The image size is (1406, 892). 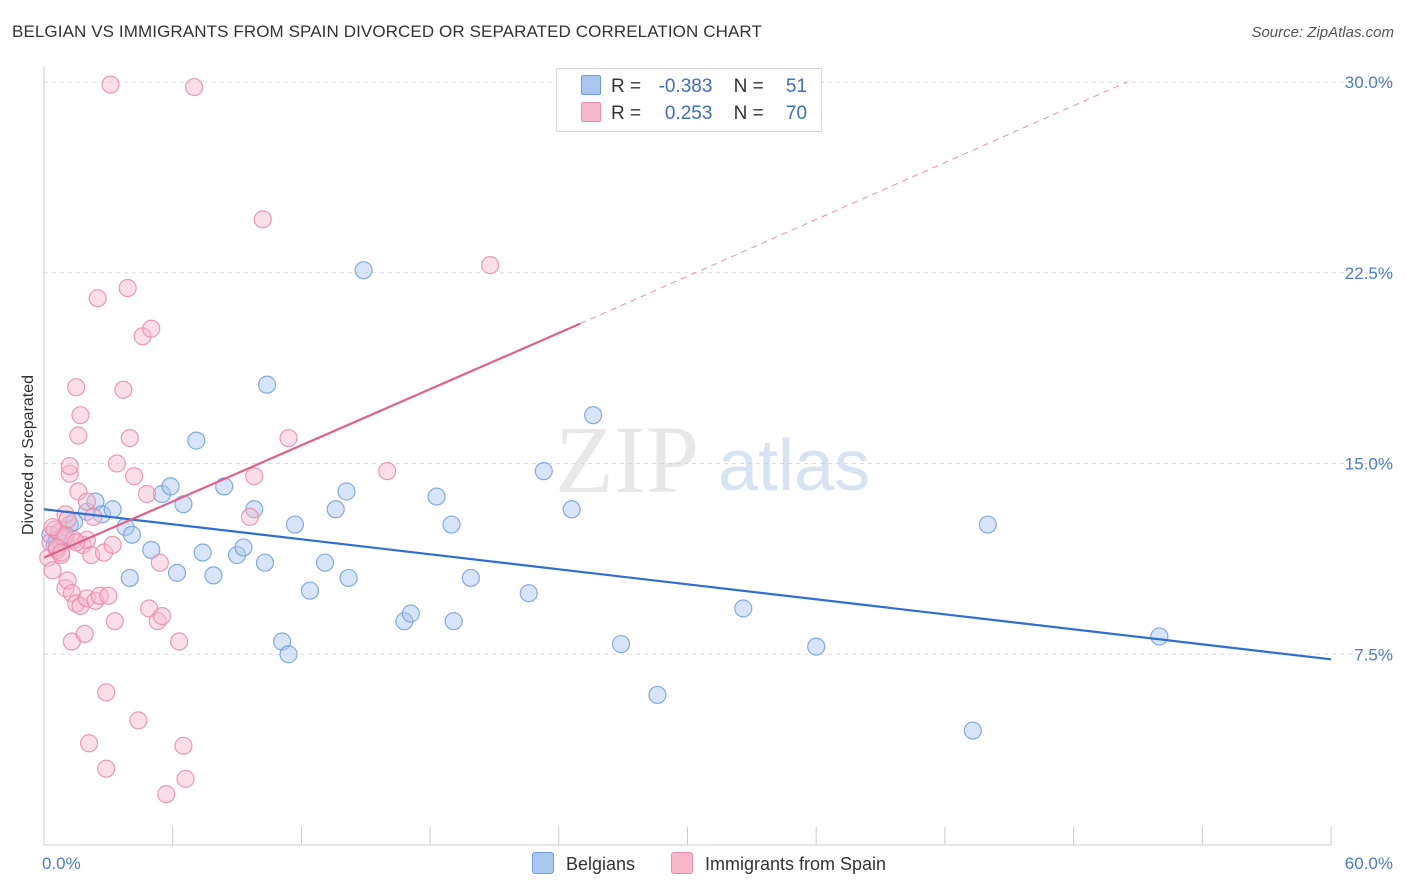 I want to click on watermark-atlas: atlas, so click(x=794, y=466).